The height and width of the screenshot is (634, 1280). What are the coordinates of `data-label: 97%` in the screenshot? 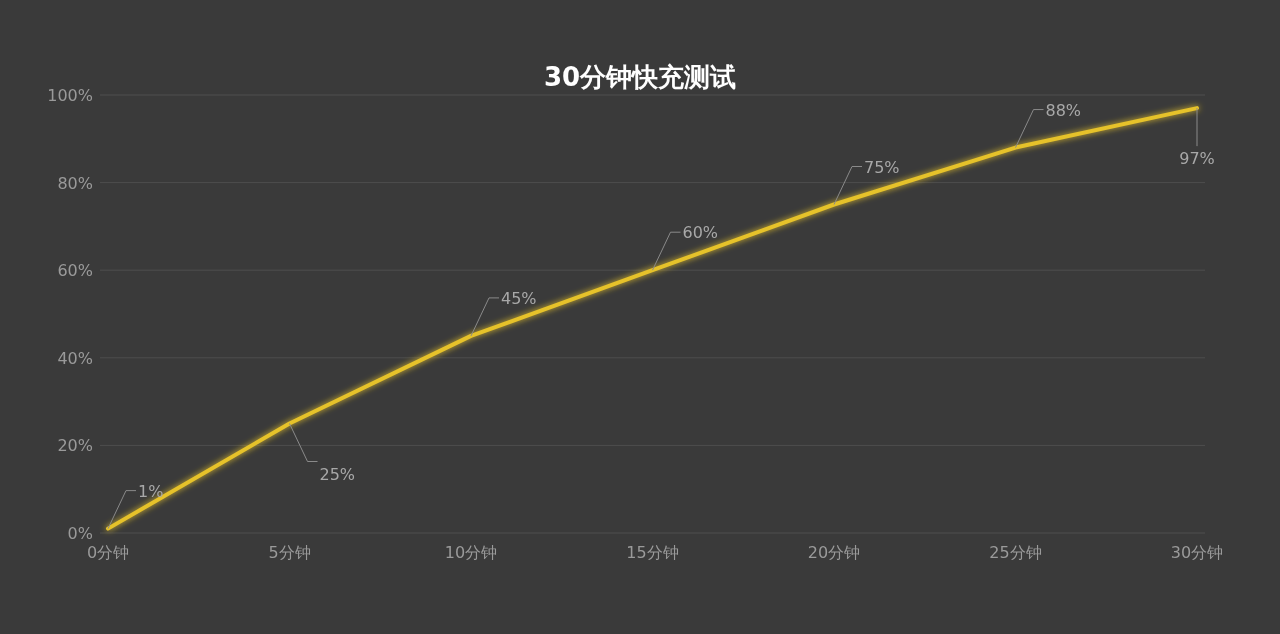 It's located at (1197, 159).